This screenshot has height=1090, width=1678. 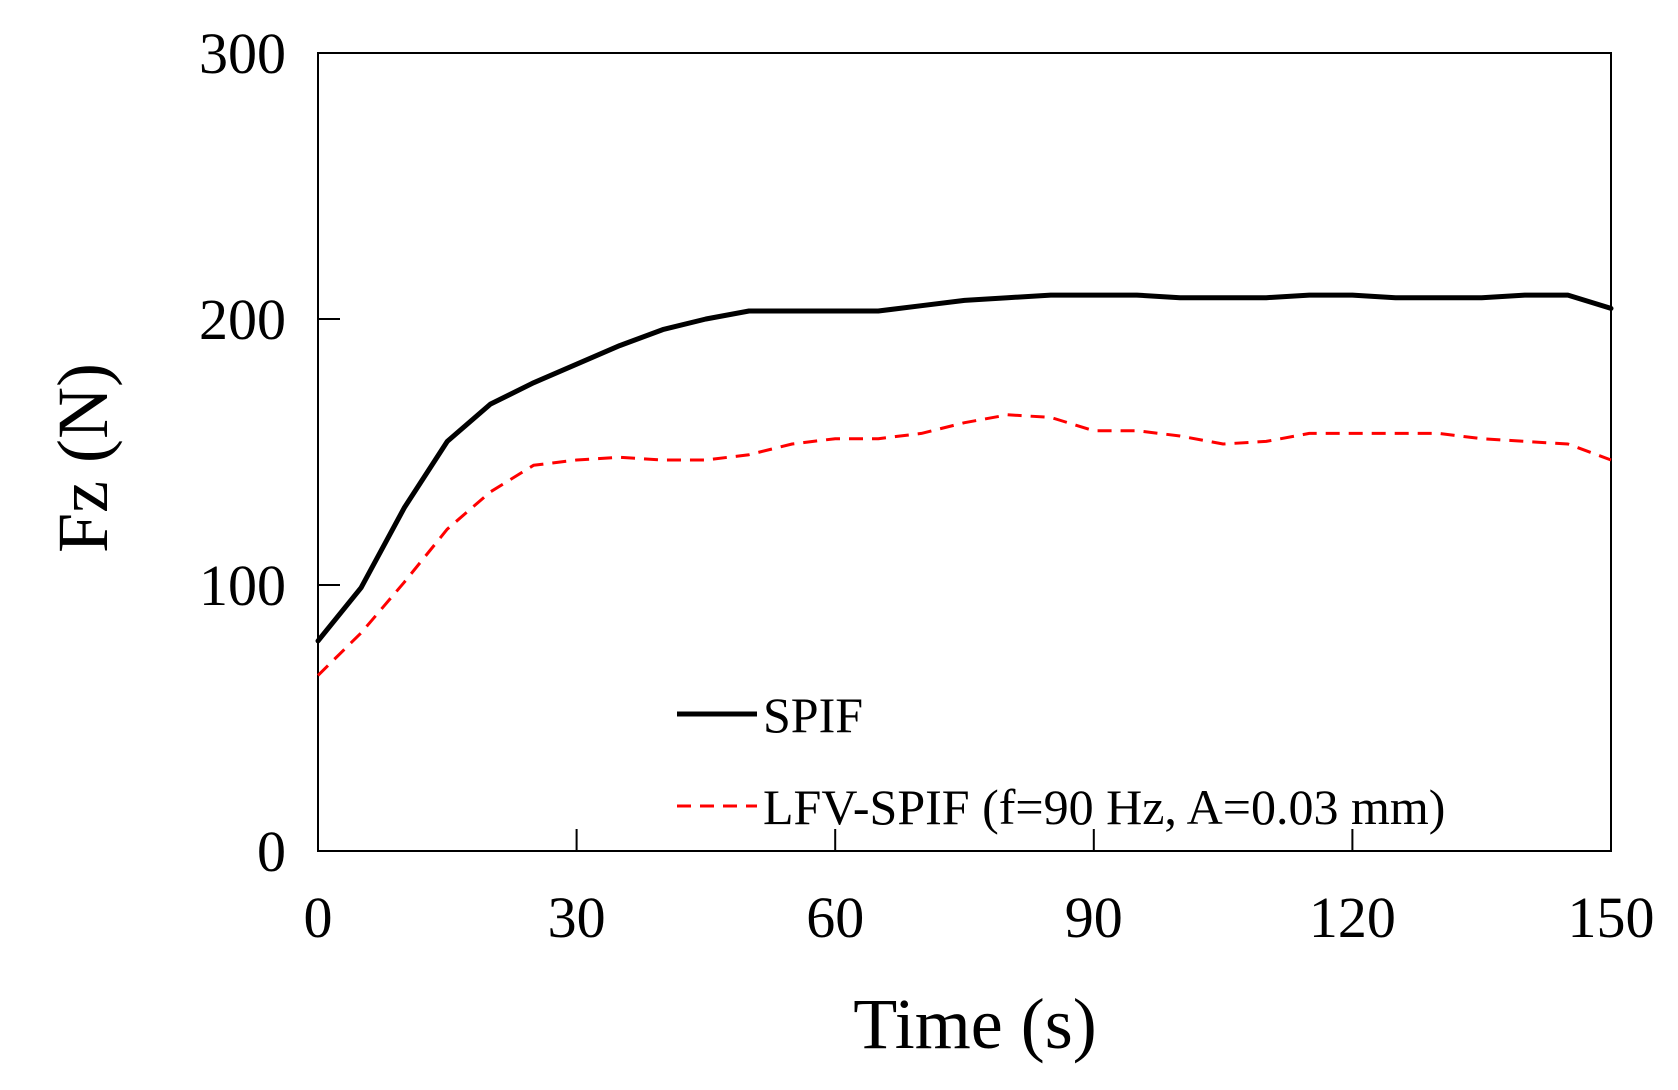 What do you see at coordinates (1352, 917) in the screenshot?
I see `x-tick-label: 120` at bounding box center [1352, 917].